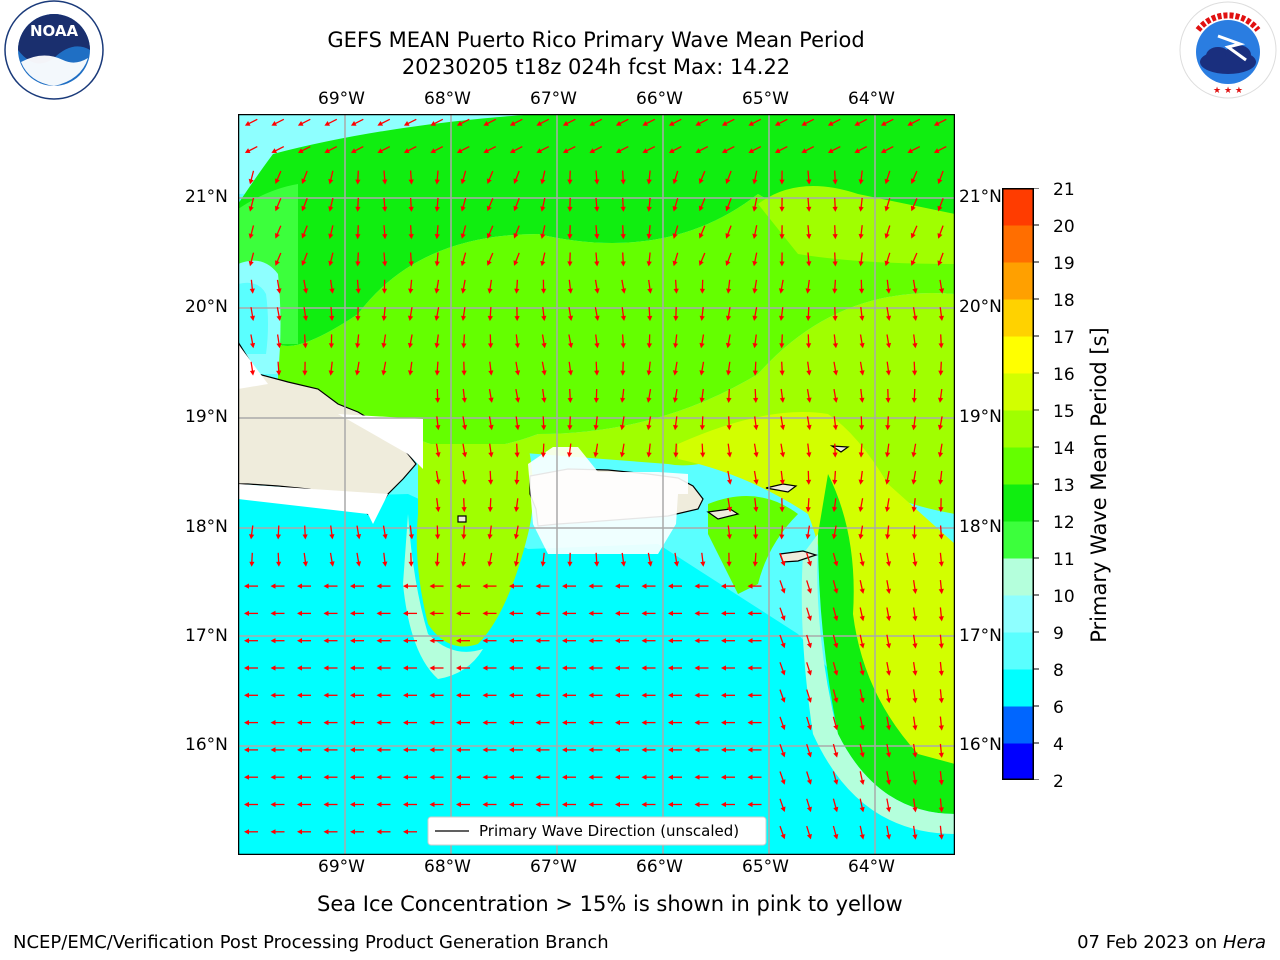 This screenshot has height=960, width=1280. What do you see at coordinates (980, 527) in the screenshot?
I see `lat-label-right-18n: 18°N` at bounding box center [980, 527].